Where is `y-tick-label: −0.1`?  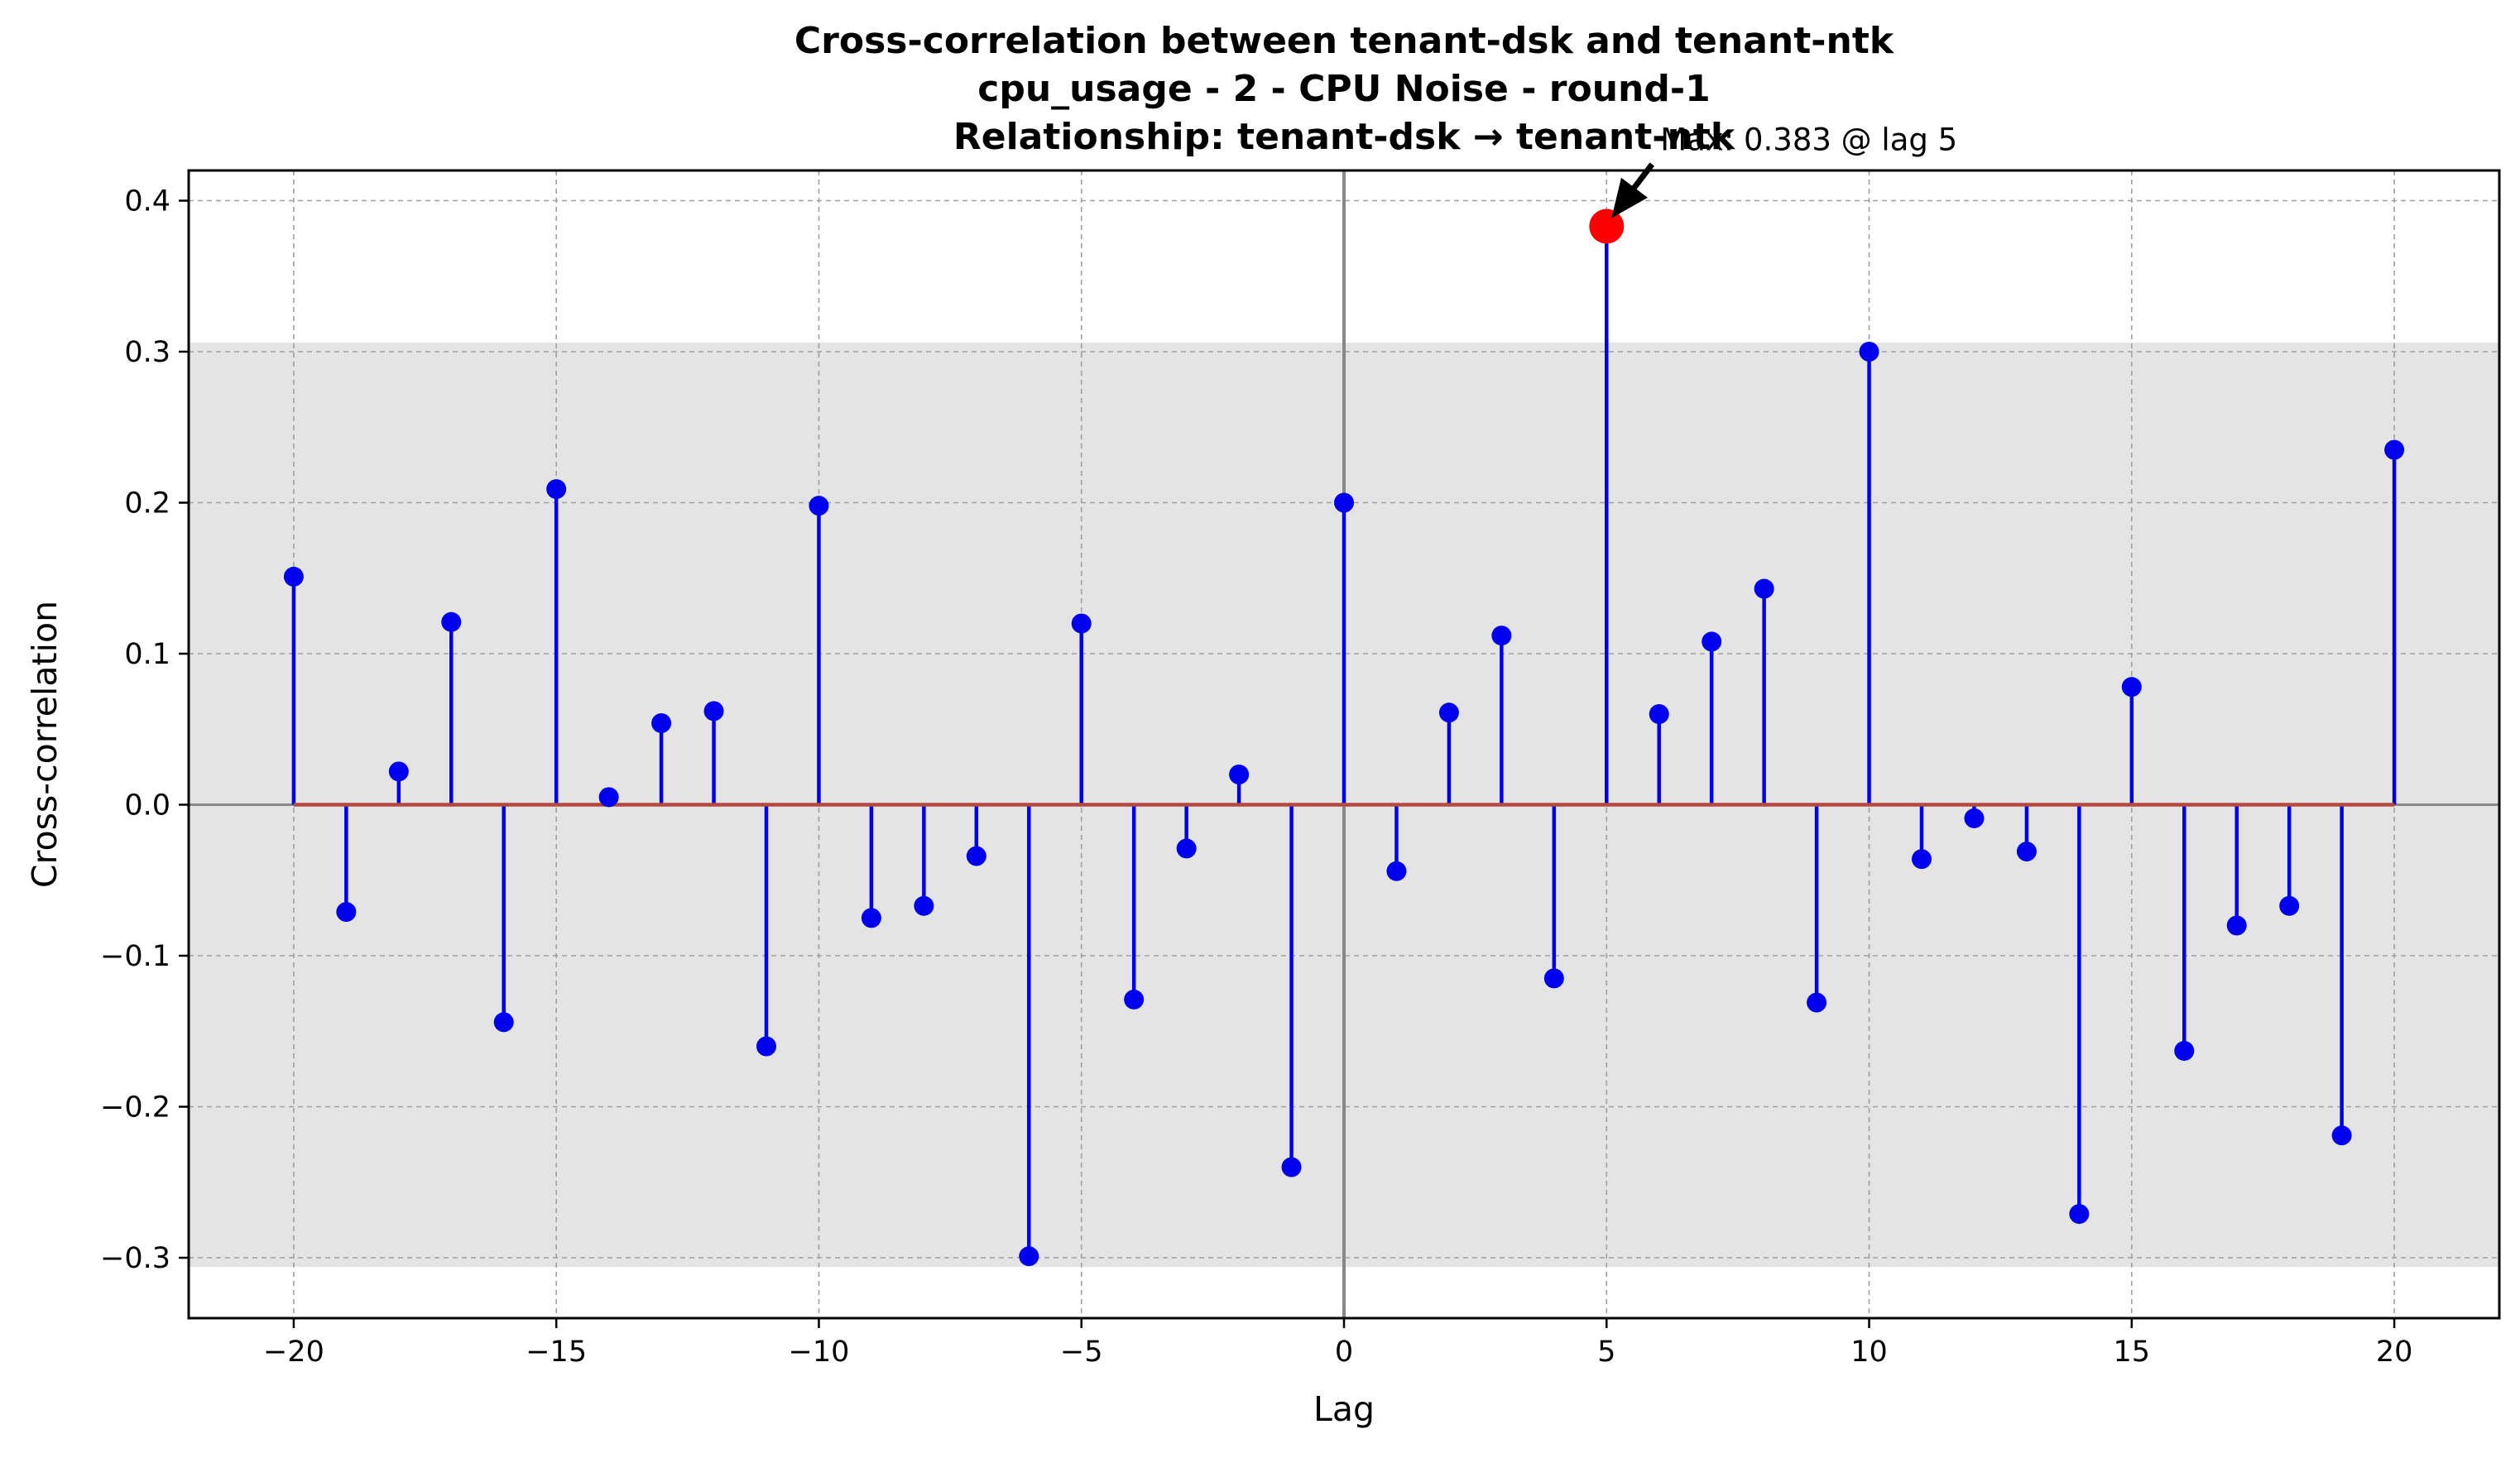 y-tick-label: −0.1 is located at coordinates (135, 956).